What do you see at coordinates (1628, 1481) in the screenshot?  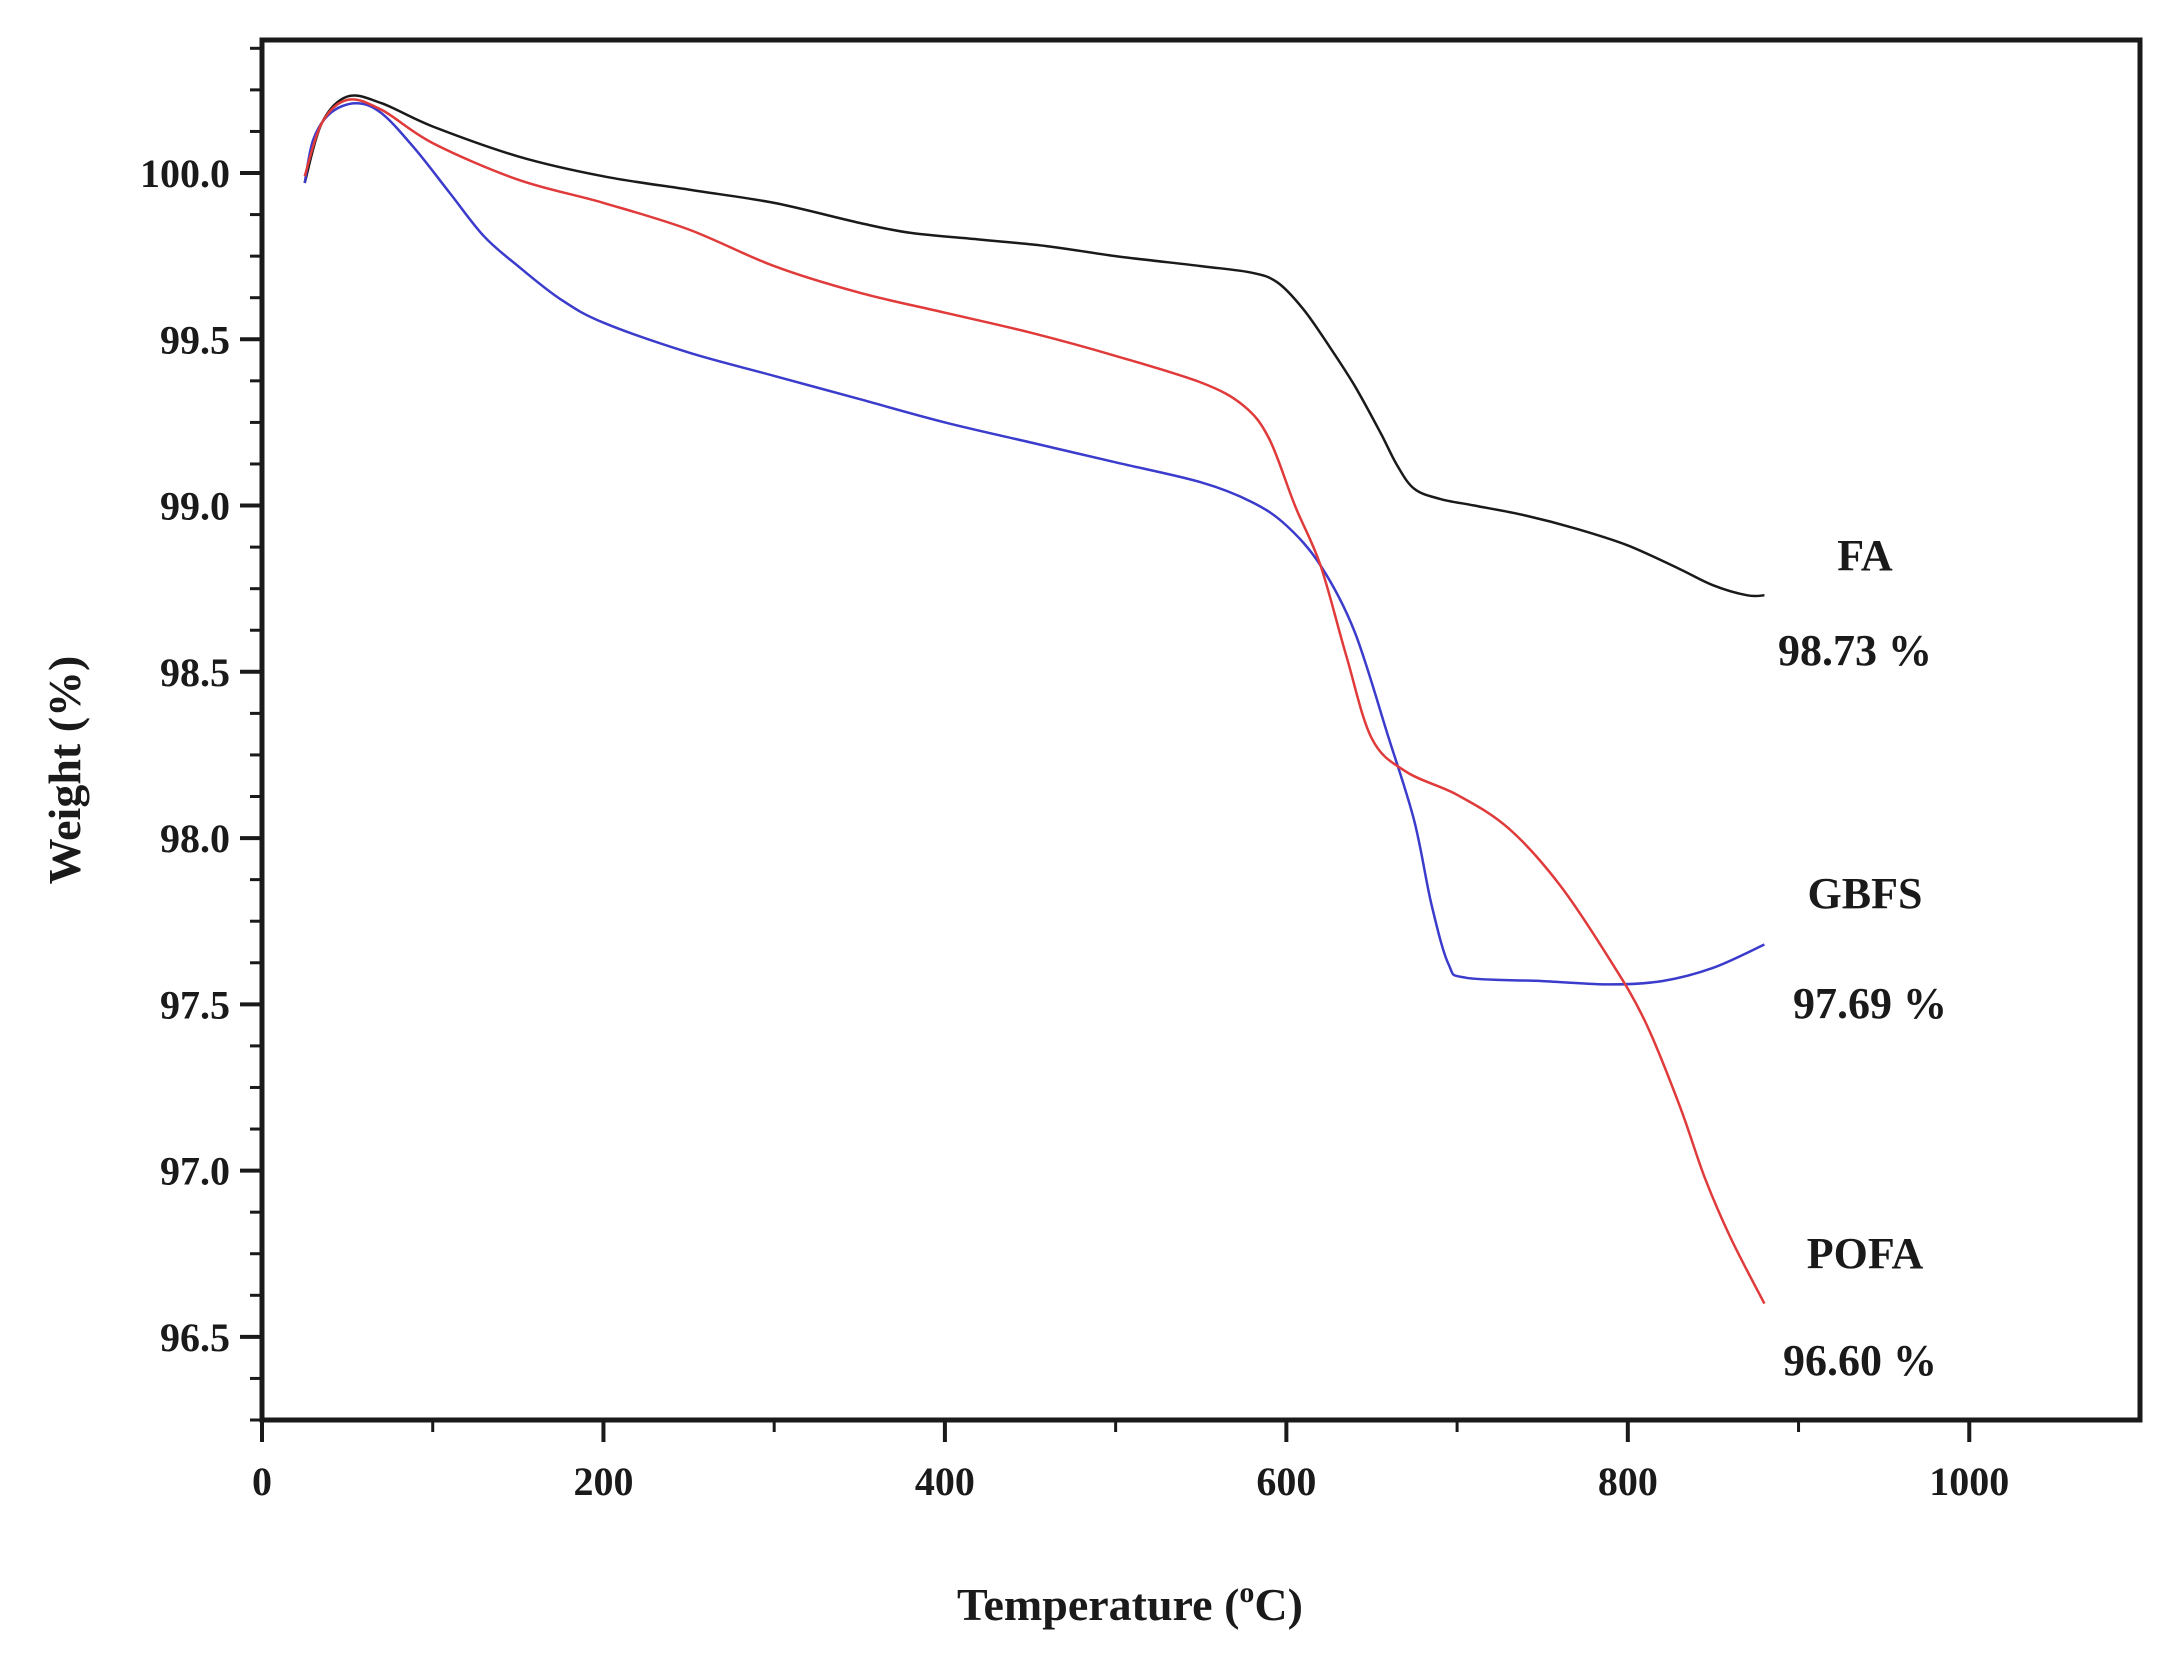 I see `x-tick-label: 800` at bounding box center [1628, 1481].